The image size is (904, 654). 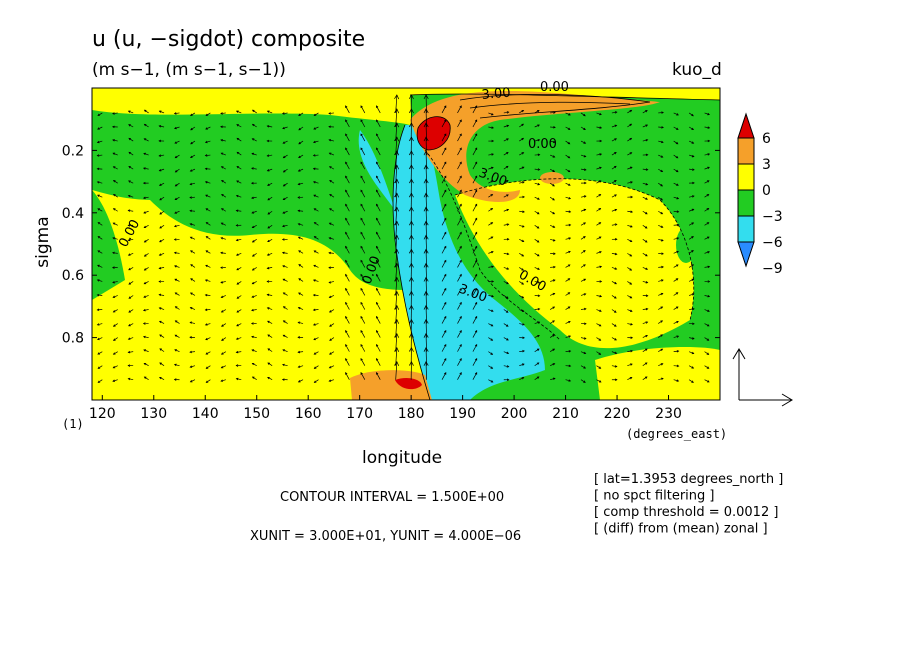 What do you see at coordinates (402, 458) in the screenshot?
I see `x-axis-label: longitude` at bounding box center [402, 458].